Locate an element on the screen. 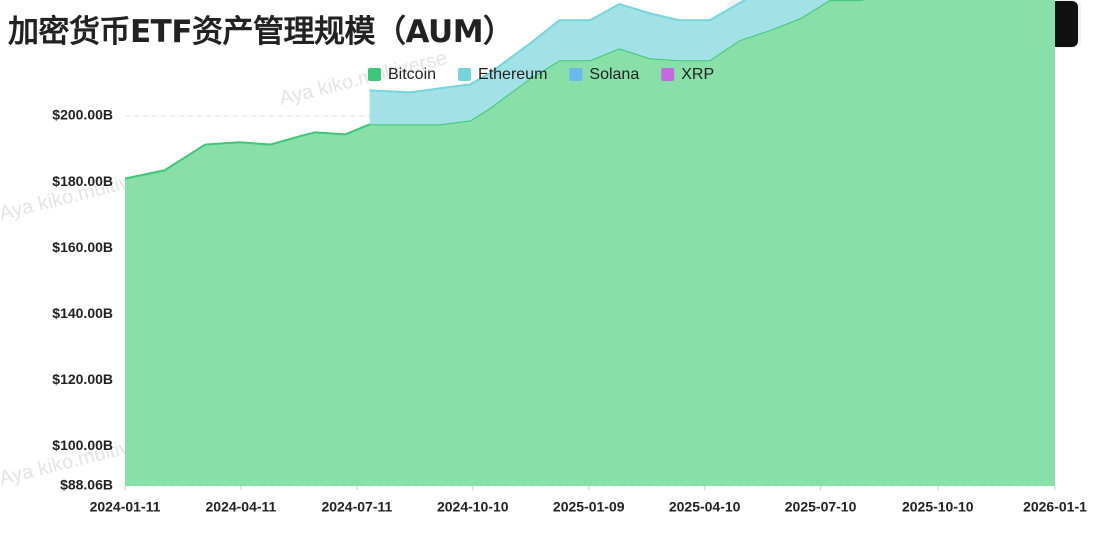 The image size is (1104, 534). y-tick-label: $160.00B is located at coordinates (82, 247).